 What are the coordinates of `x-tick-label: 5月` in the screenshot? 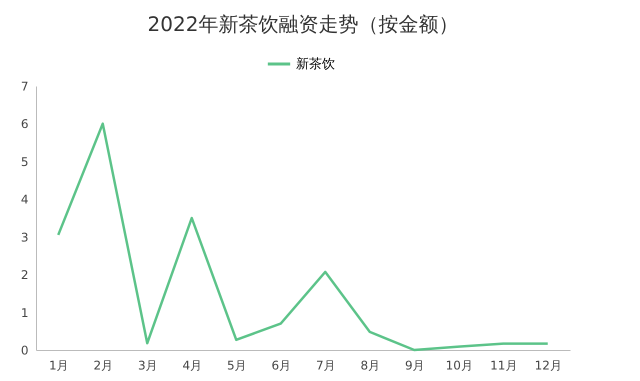 It's located at (236, 365).